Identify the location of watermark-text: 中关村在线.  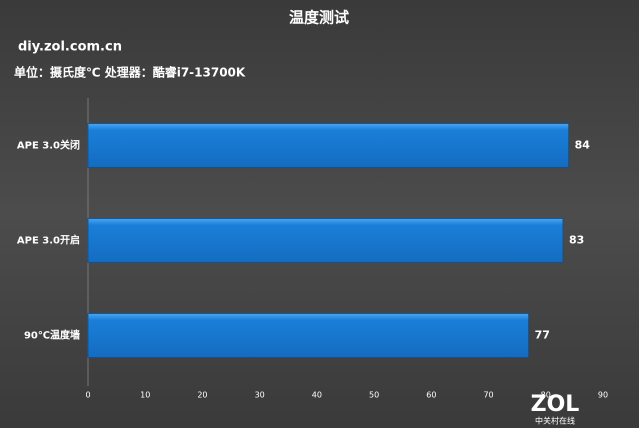
(555, 421).